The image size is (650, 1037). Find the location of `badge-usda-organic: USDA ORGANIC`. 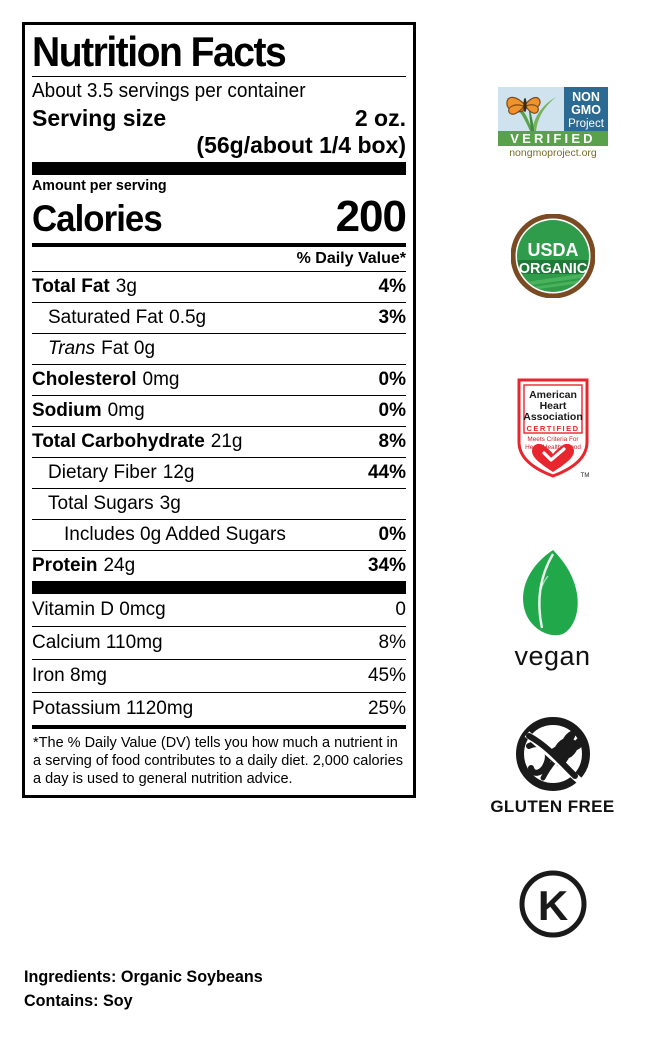

badge-usda-organic: USDA ORGANIC is located at coordinates (552, 256).